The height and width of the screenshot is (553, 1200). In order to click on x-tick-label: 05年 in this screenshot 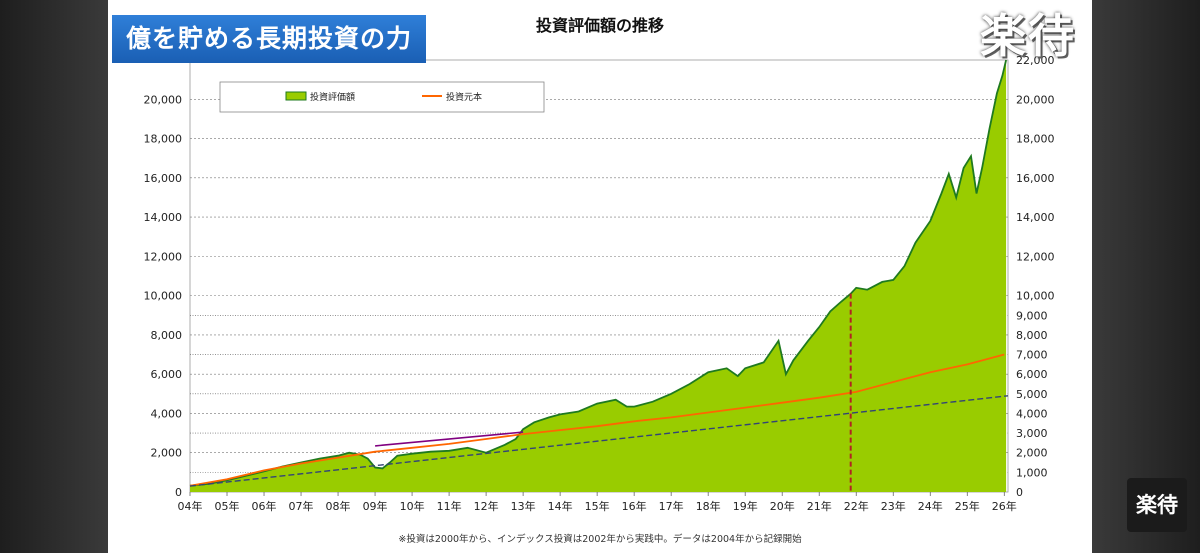, I will do `click(227, 506)`.